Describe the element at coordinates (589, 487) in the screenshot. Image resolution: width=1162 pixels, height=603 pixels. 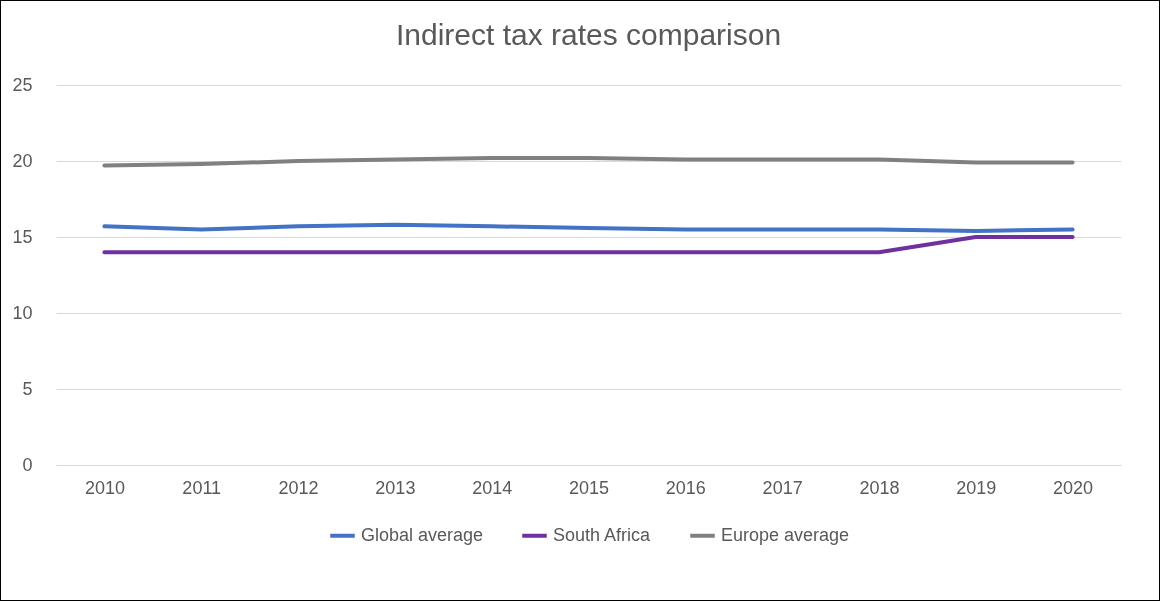
I see `x-tick-label: 2015` at that location.